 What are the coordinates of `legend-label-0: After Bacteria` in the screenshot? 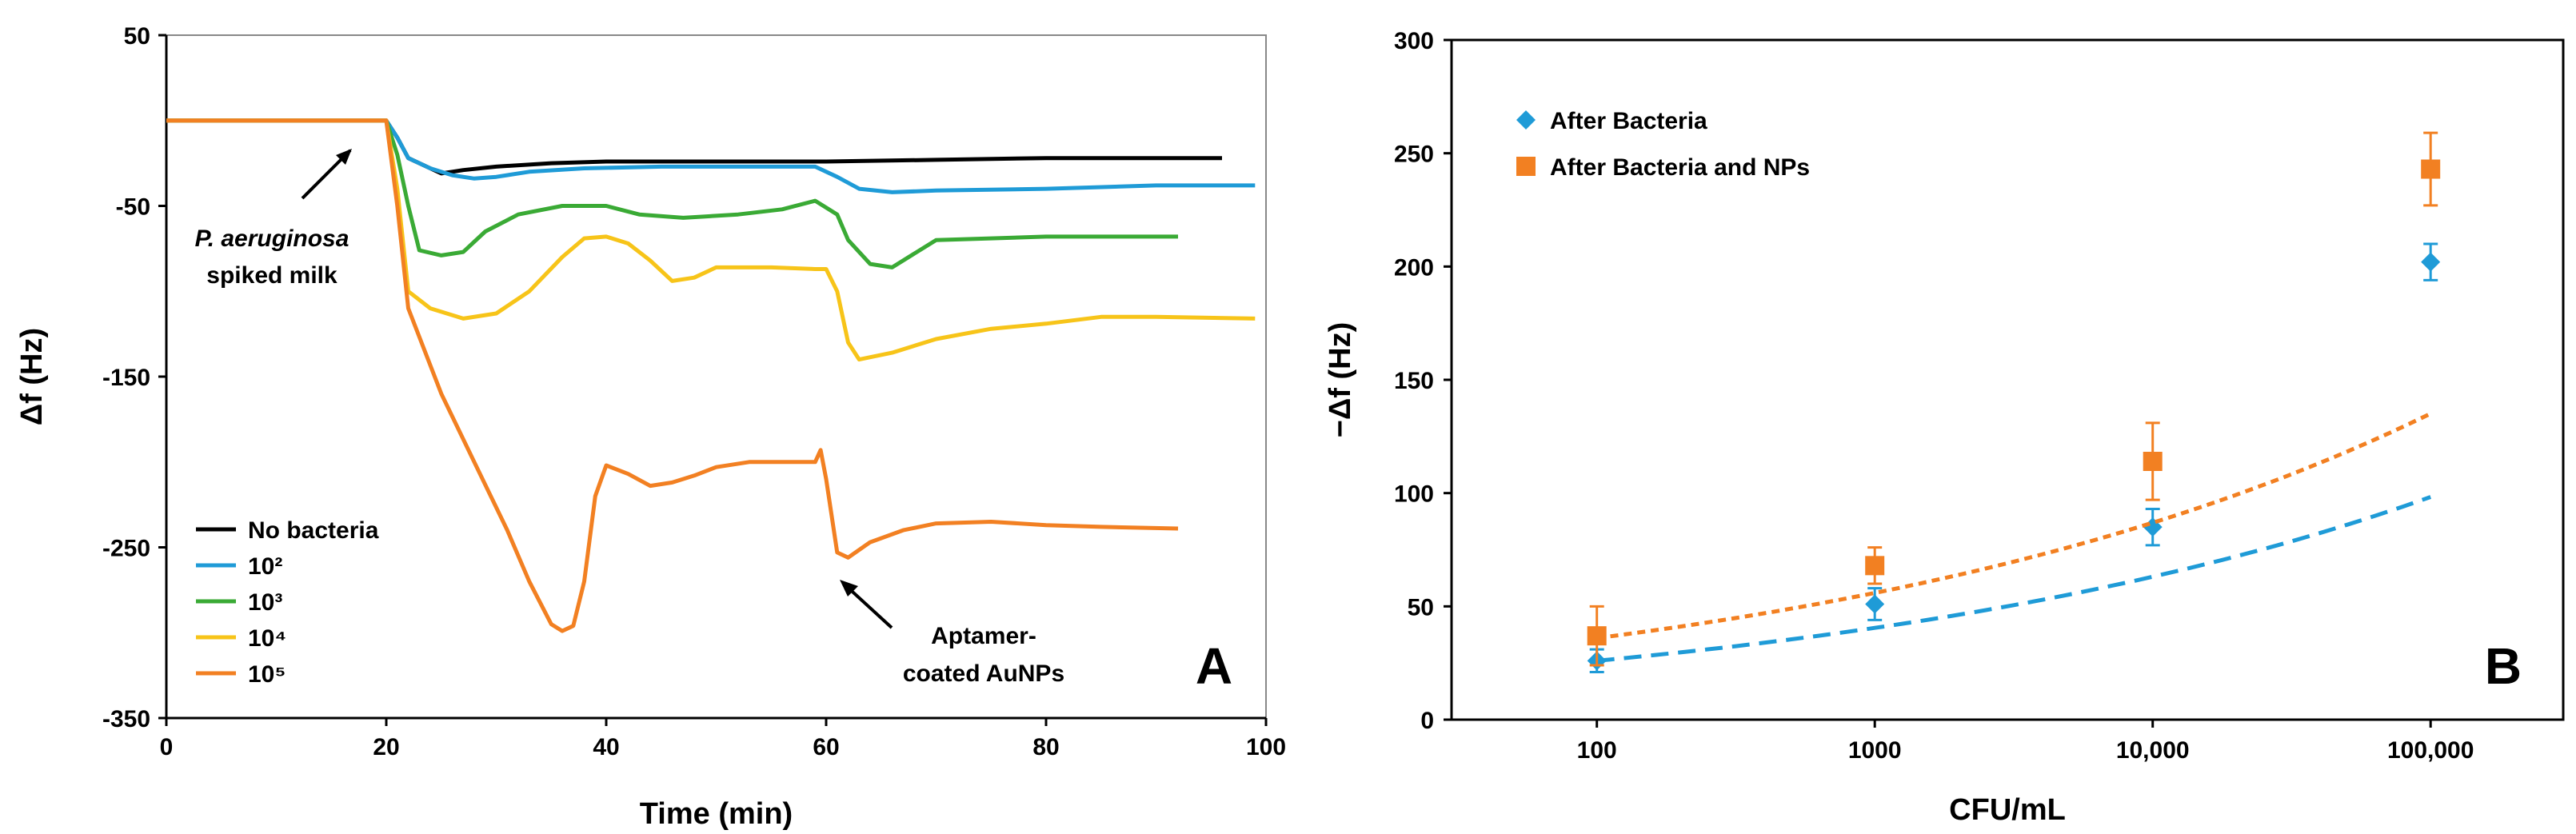 It's located at (1628, 121).